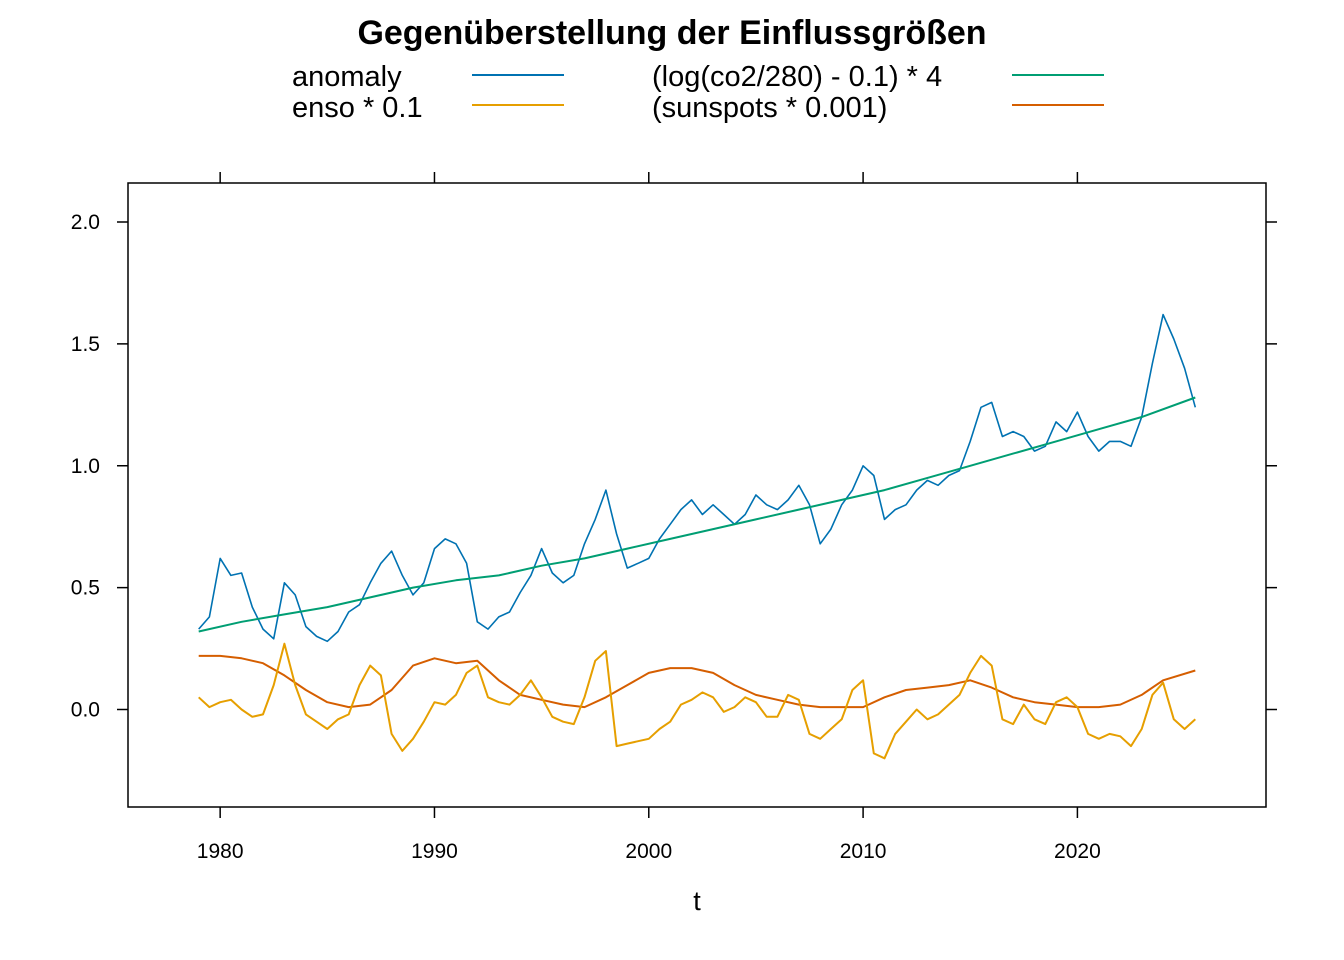 Image resolution: width=1344 pixels, height=960 pixels. I want to click on legend-label: enso * 0.1, so click(357, 108).